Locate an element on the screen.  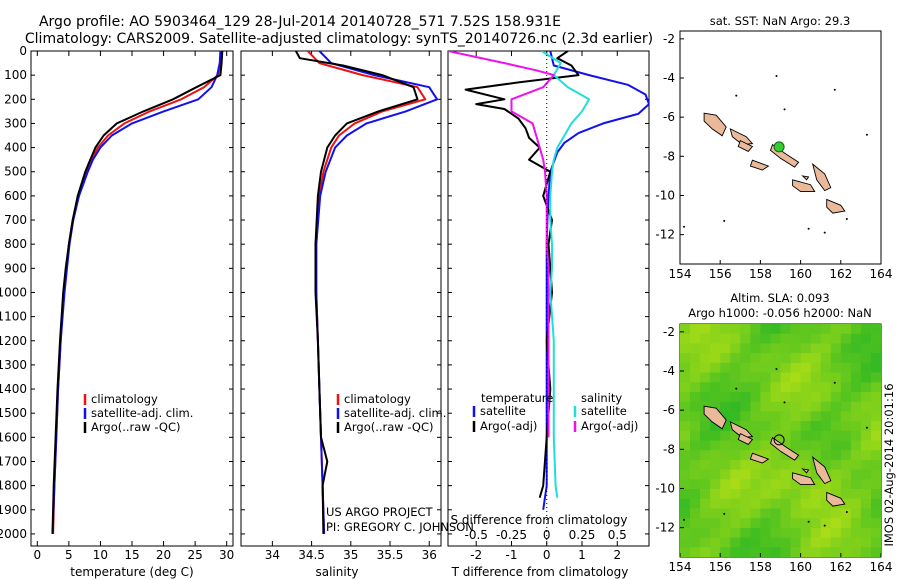
legend-header-temperature: temperature is located at coordinates (517, 398).